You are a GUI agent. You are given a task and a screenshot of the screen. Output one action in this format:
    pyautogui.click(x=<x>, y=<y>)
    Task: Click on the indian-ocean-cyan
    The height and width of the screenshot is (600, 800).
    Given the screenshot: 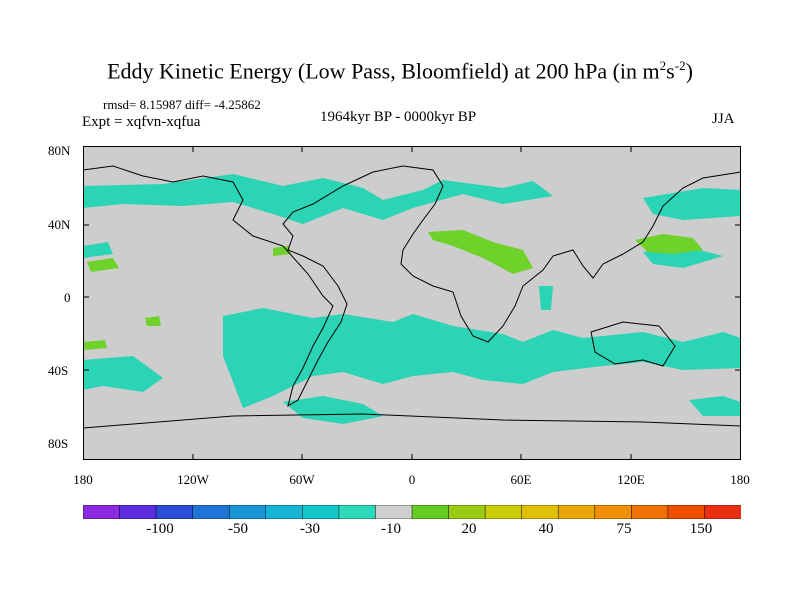 What is the action you would take?
    pyautogui.click(x=546, y=298)
    